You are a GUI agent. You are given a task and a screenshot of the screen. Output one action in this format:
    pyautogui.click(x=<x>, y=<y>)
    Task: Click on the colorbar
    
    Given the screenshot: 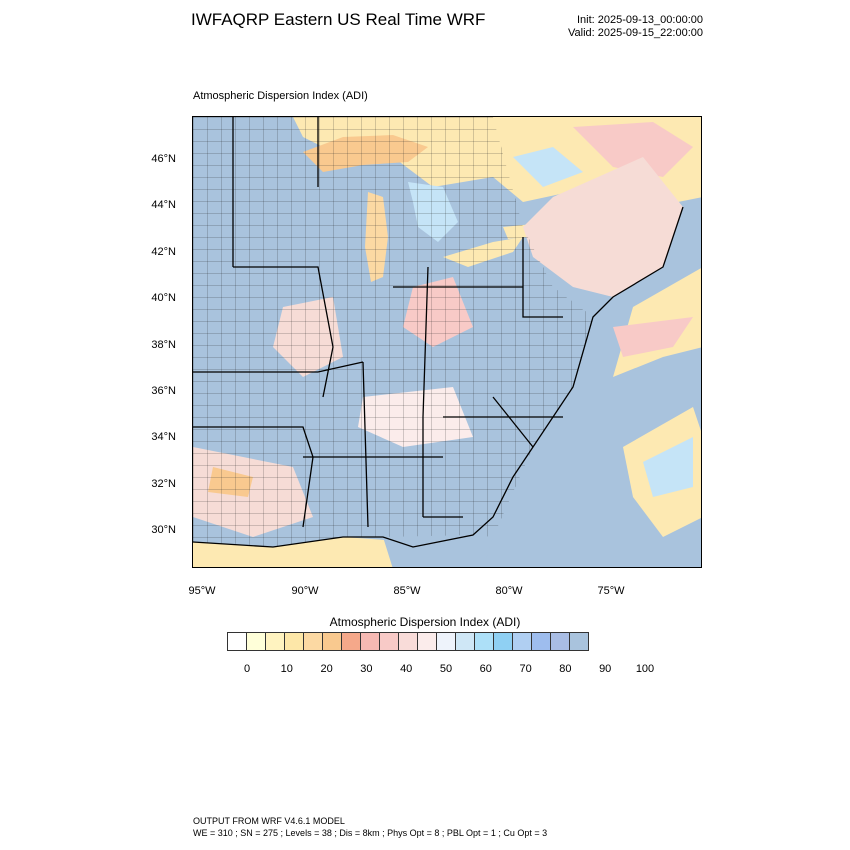 What is the action you would take?
    pyautogui.click(x=408, y=641)
    